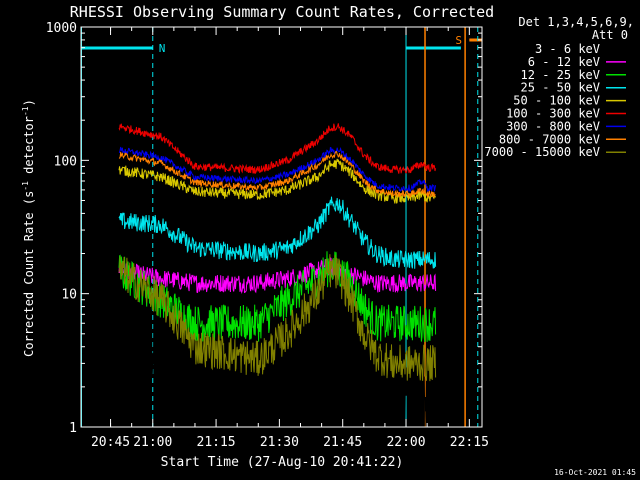 This screenshot has width=640, height=480. I want to click on y-axis-label: Corrected Count Rate (s-1 detector-1), so click(28, 228).